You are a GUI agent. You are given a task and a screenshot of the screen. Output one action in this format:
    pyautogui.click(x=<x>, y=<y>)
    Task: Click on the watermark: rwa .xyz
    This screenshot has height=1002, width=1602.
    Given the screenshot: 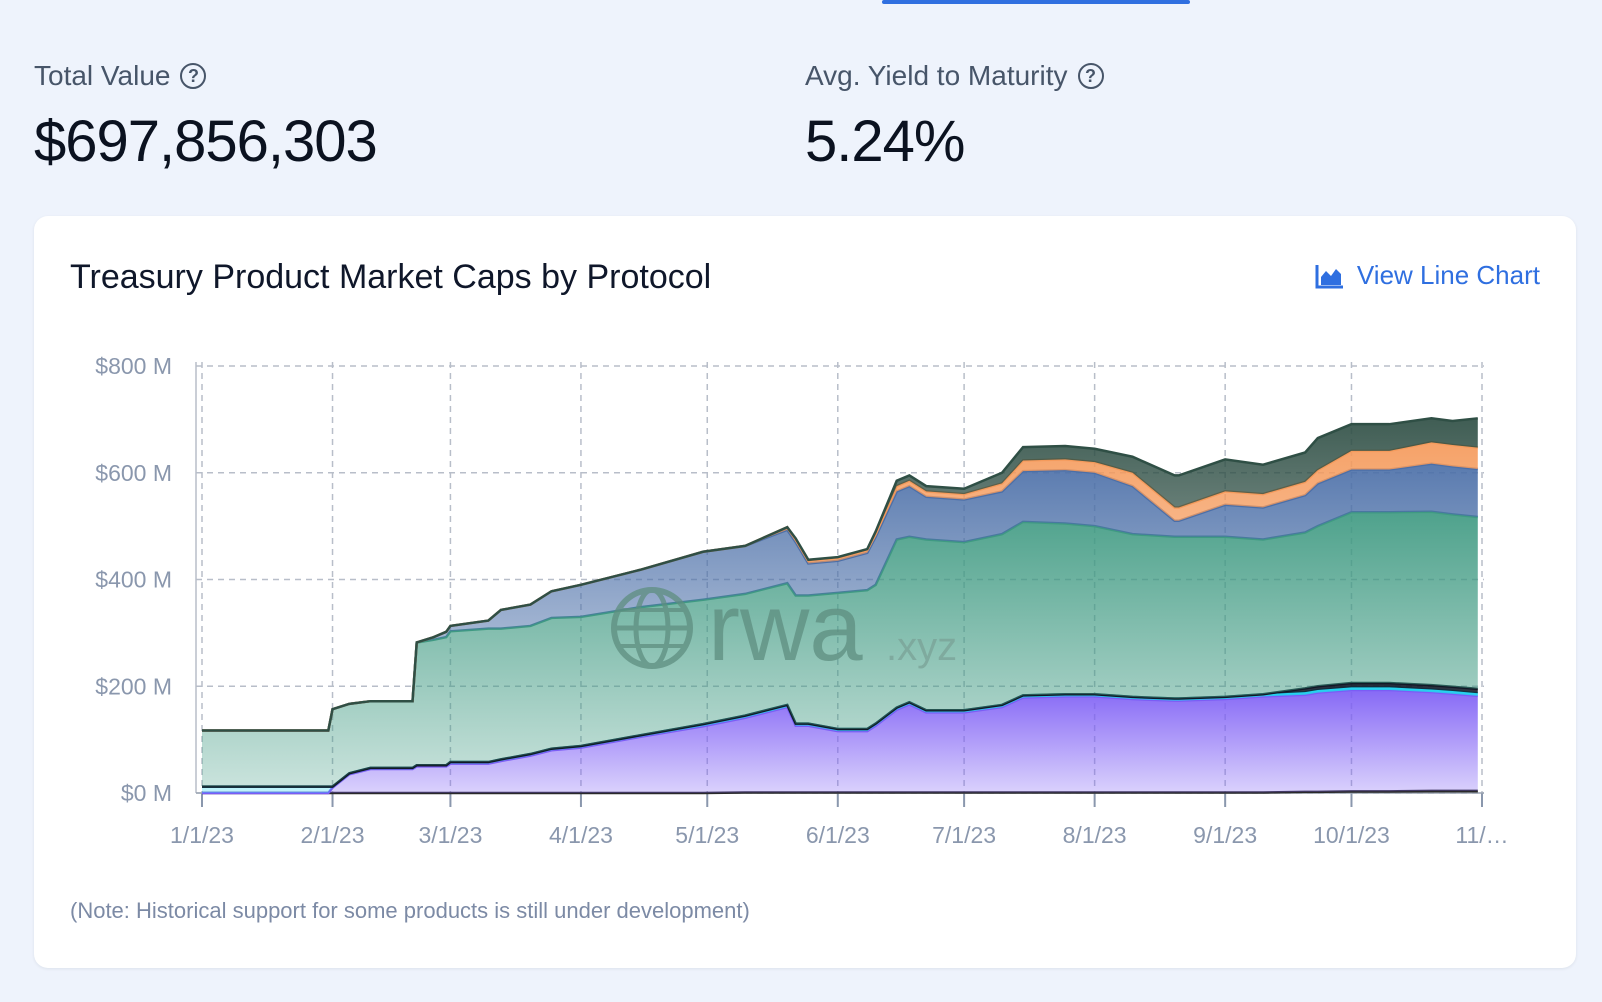 What is the action you would take?
    pyautogui.click(x=784, y=627)
    